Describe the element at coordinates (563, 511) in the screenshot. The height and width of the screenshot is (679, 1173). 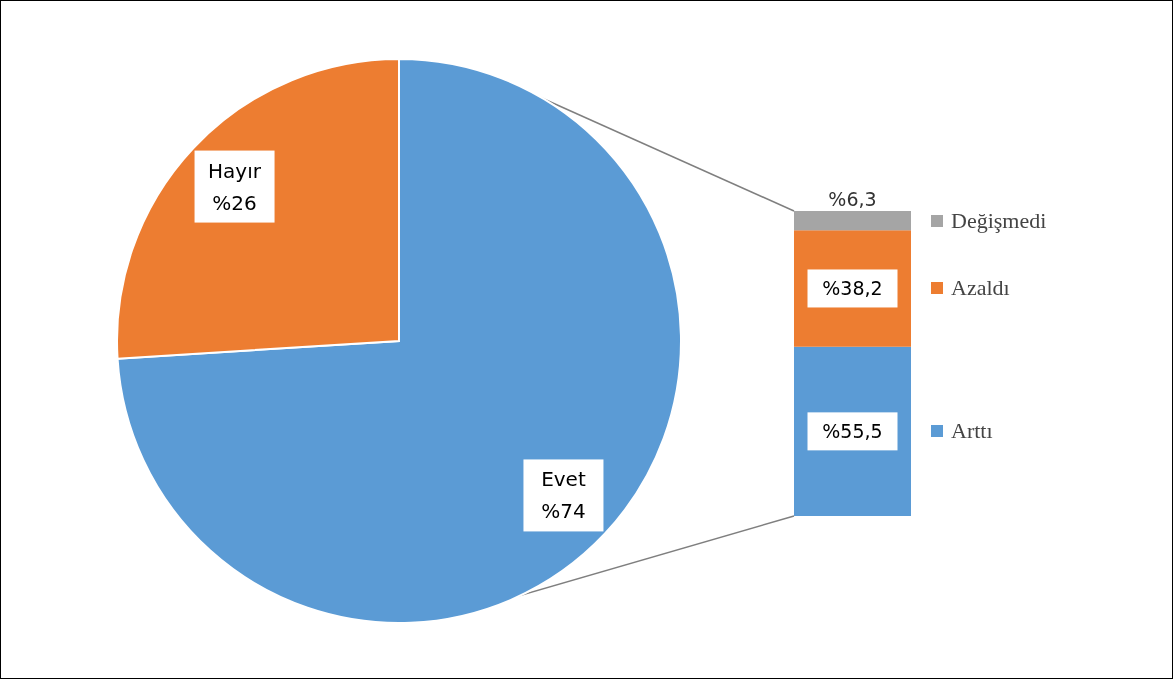
I see `data-label: %74` at that location.